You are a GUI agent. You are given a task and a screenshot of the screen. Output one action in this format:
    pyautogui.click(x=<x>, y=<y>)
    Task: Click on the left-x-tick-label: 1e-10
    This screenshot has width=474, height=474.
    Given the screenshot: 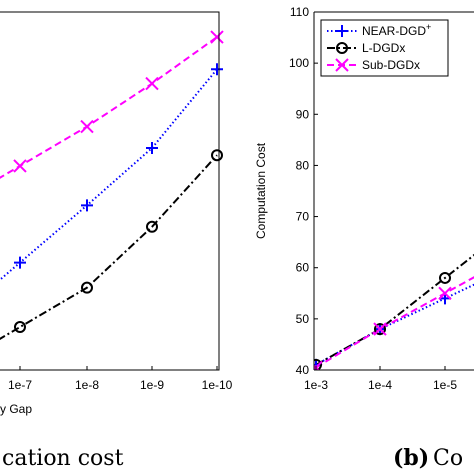 What is the action you would take?
    pyautogui.click(x=217, y=385)
    